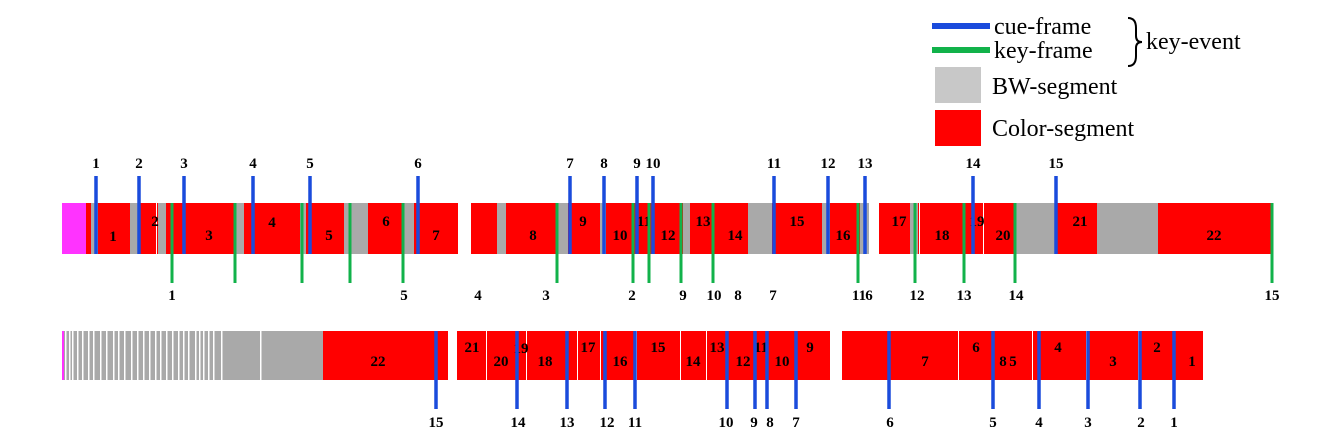  I want to click on segment-label: 13, so click(703, 222).